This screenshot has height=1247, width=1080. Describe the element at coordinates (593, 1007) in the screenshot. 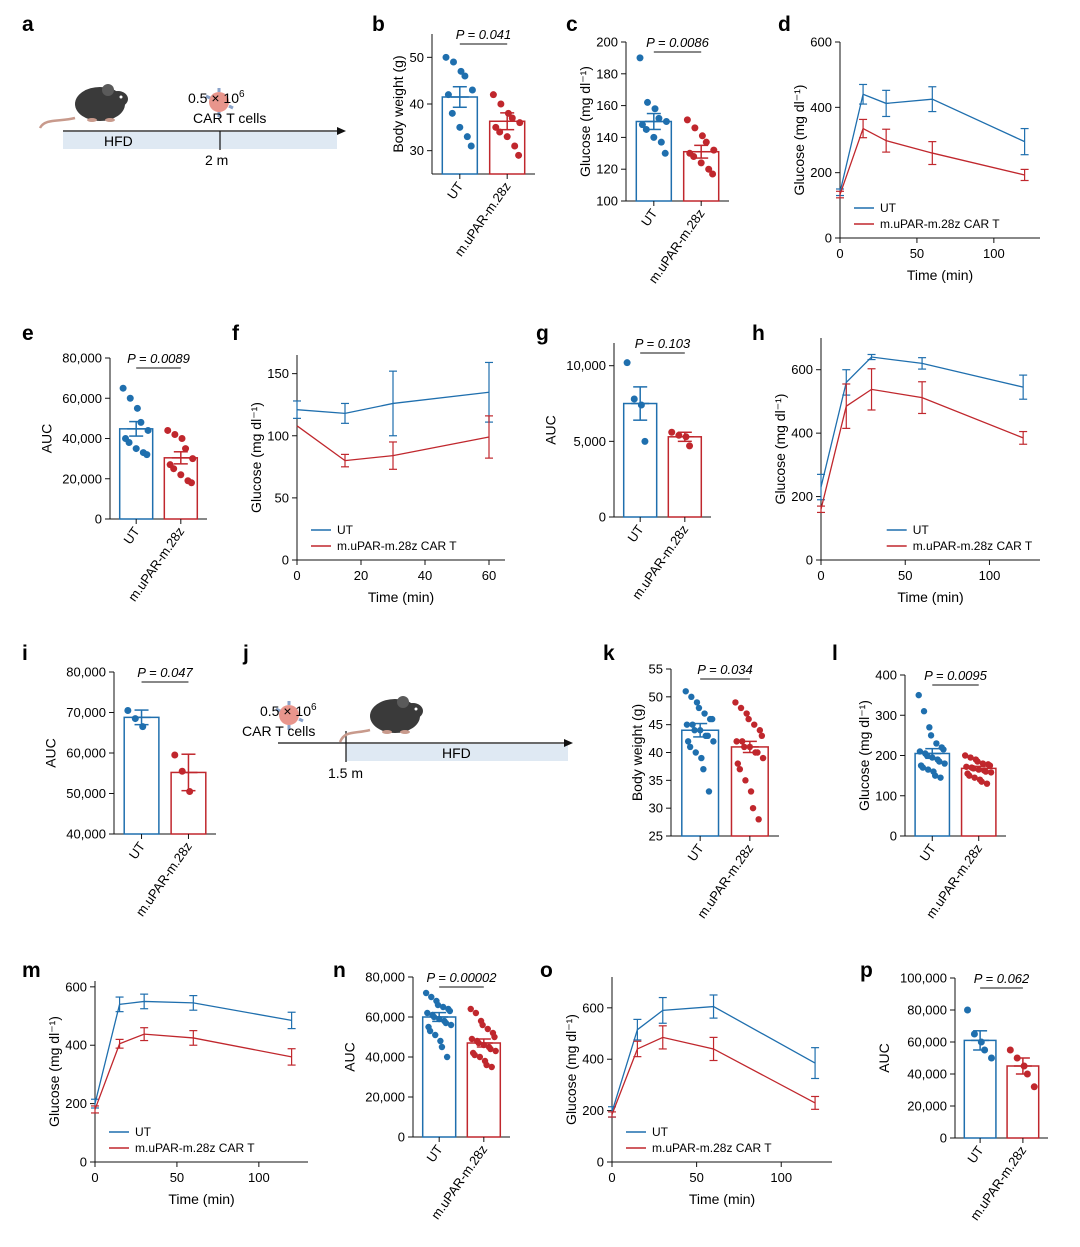

I see `y-tick-label: 600` at that location.